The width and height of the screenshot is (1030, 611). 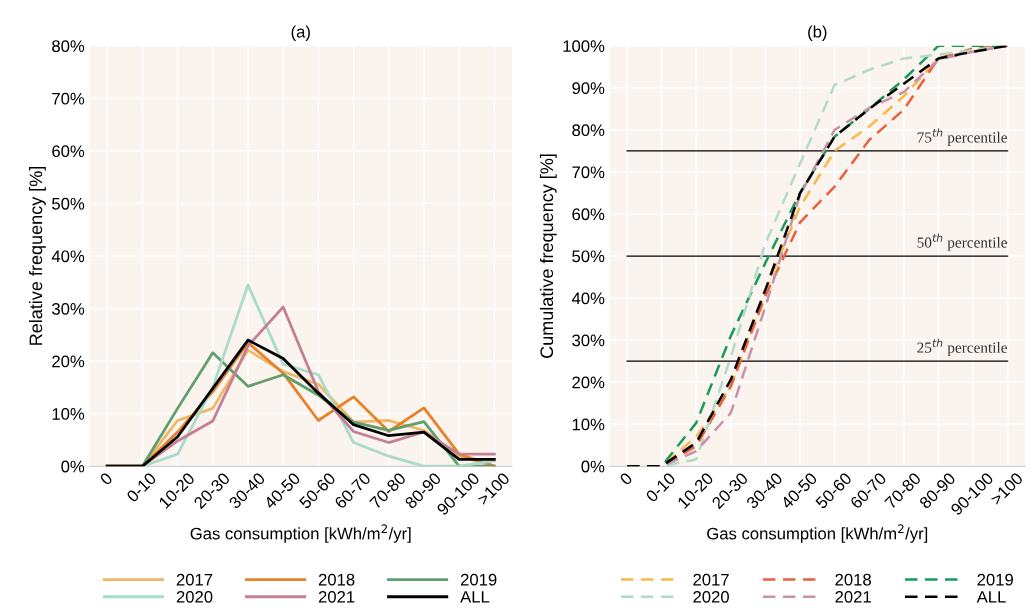 What do you see at coordinates (661, 487) in the screenshot?
I see `x-tick-label: 0-10` at bounding box center [661, 487].